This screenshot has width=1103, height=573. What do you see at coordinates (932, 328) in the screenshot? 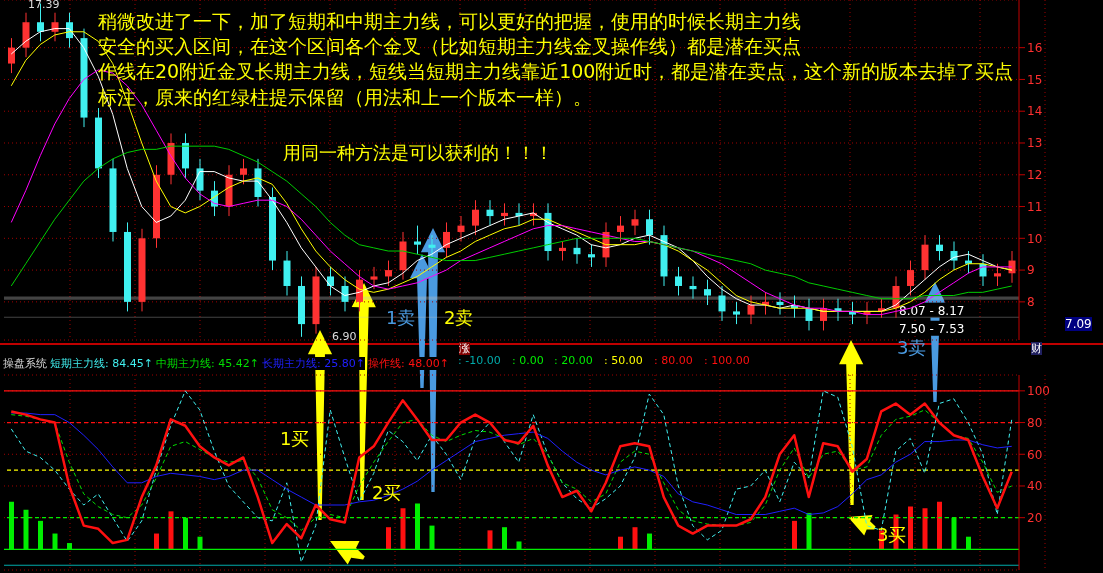
I see `band-label: 7.50 - 7.53` at bounding box center [932, 328].